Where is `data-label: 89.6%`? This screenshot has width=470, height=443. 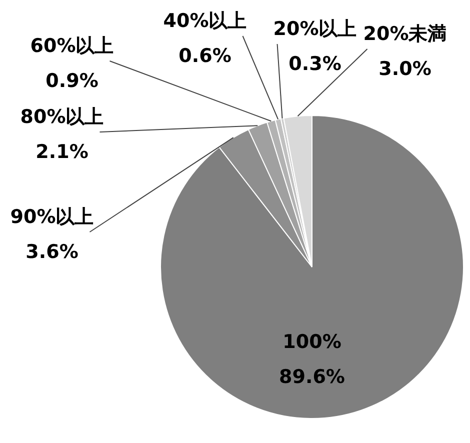
data-label: 89.6% is located at coordinates (312, 377).